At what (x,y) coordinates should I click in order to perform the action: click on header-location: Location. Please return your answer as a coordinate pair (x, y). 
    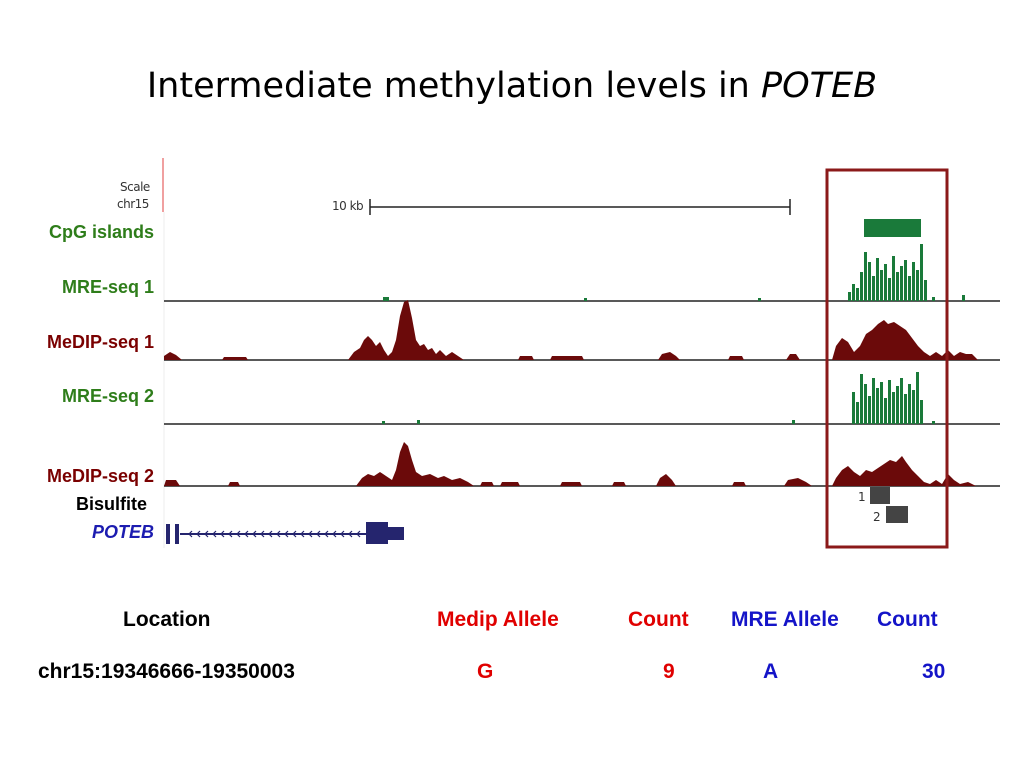
    Looking at the image, I should click on (167, 619).